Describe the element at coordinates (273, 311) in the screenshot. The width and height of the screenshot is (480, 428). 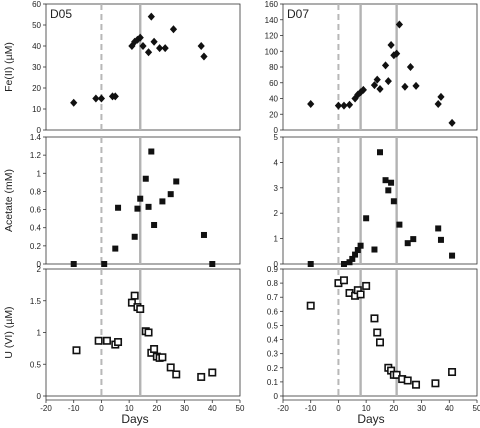
I see `y-tick-label: 0.6` at that location.